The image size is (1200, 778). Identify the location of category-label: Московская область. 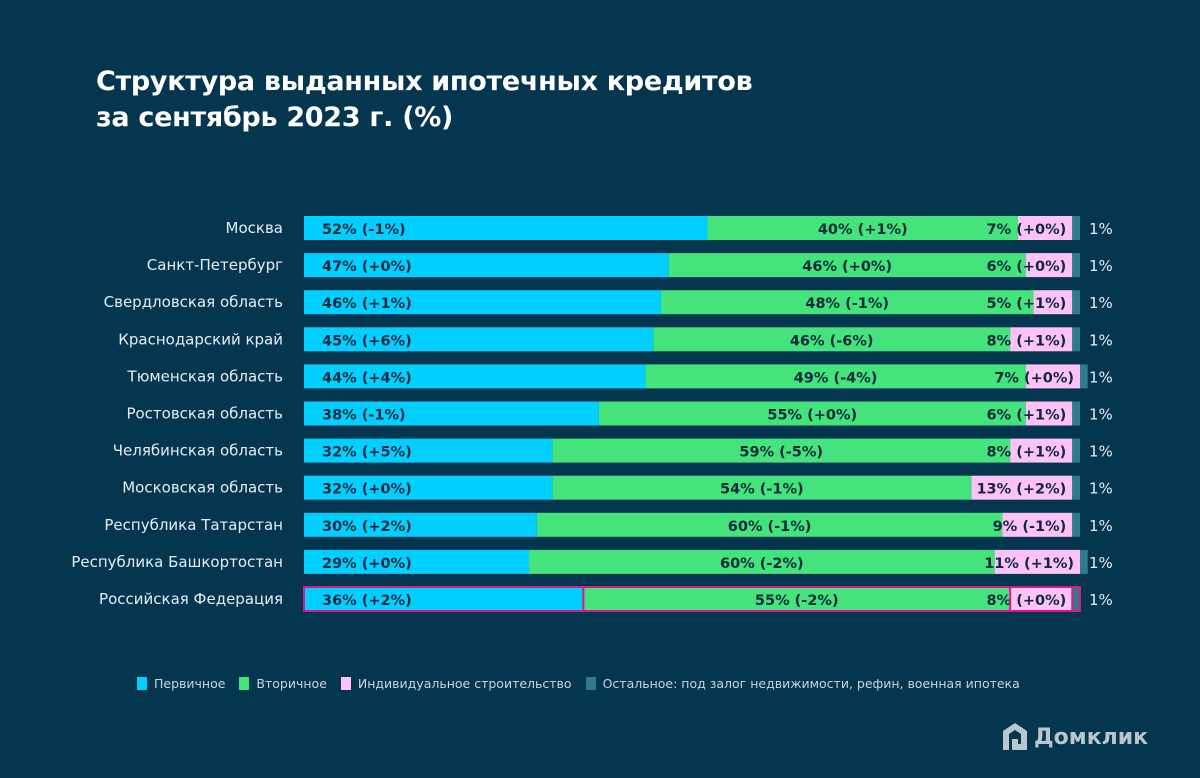
(202, 488).